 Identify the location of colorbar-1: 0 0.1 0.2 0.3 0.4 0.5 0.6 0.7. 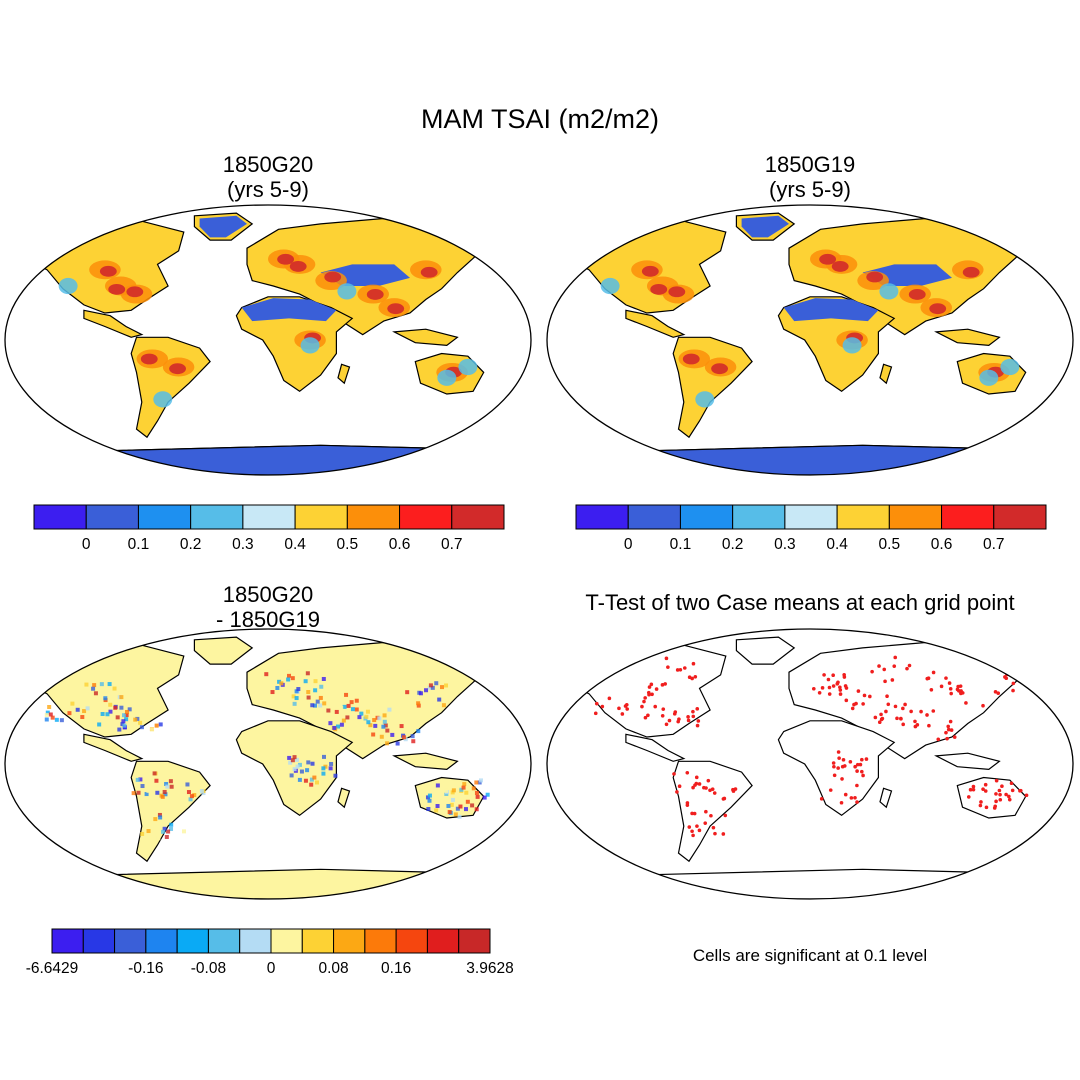
(269, 528).